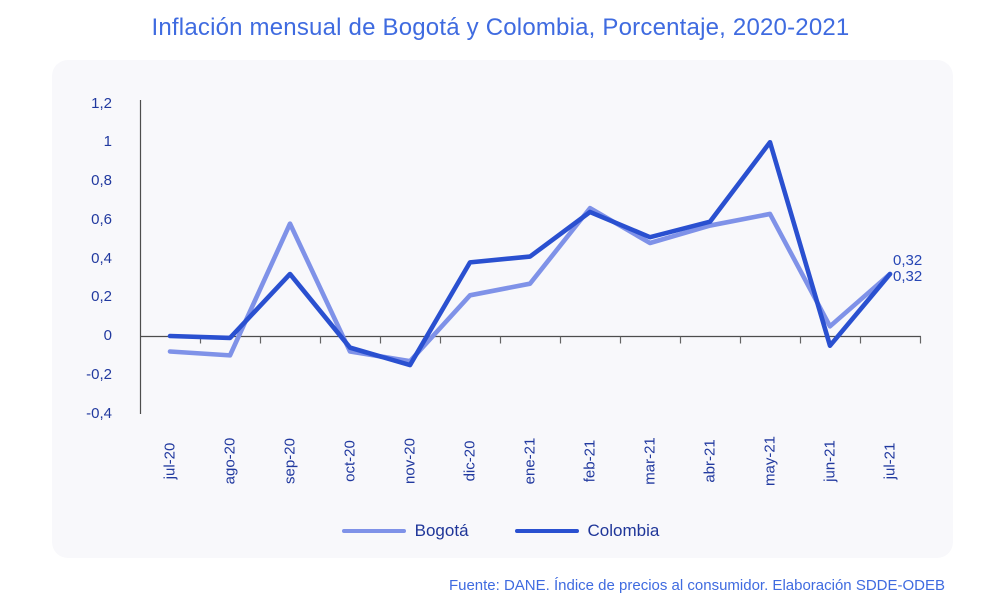 The image size is (1001, 614). What do you see at coordinates (373, 531) in the screenshot?
I see `bogota-line-sample` at bounding box center [373, 531].